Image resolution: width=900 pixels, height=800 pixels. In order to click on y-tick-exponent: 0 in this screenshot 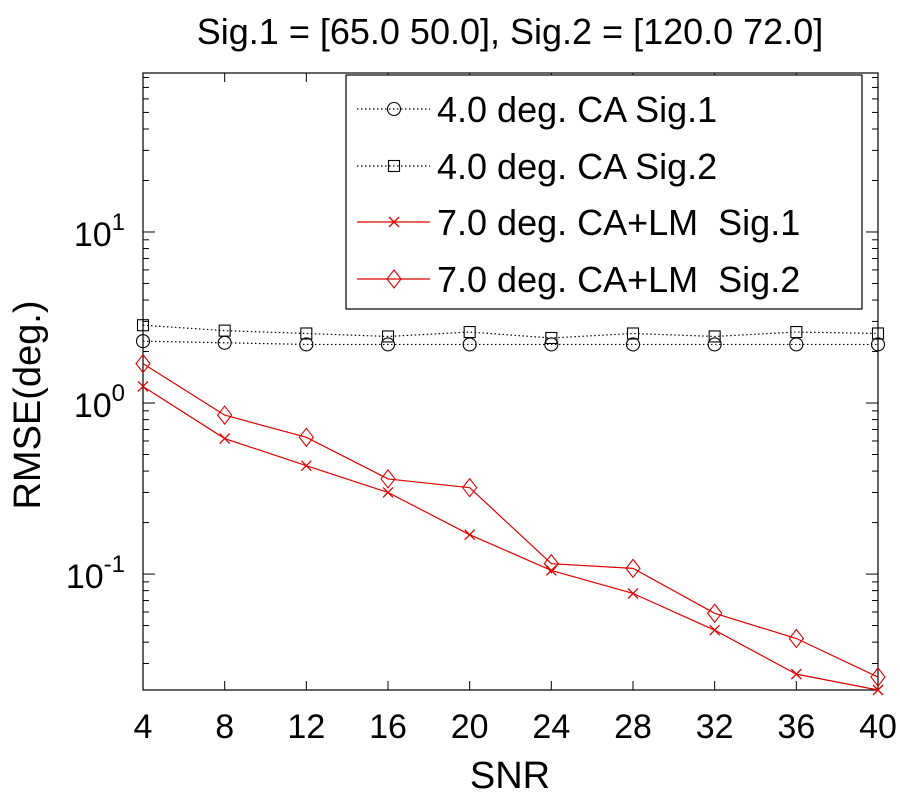, I will do `click(118, 393)`.